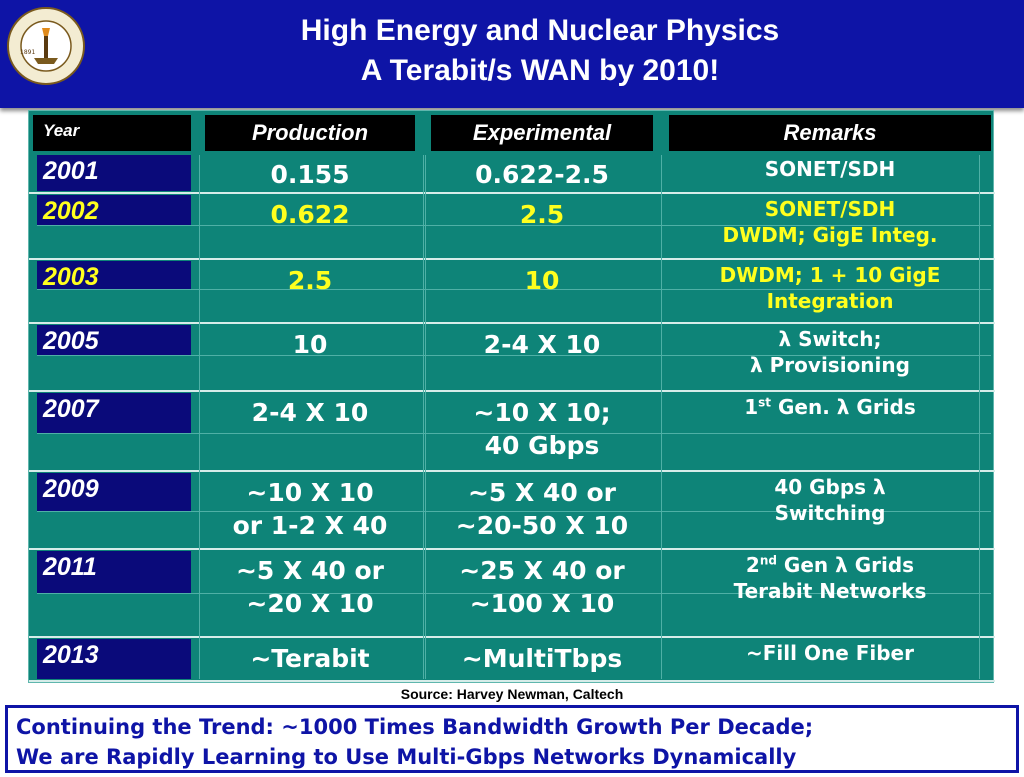  I want to click on remarks-cell: SONET/SDH DWDM; GigE Integ., so click(830, 222).